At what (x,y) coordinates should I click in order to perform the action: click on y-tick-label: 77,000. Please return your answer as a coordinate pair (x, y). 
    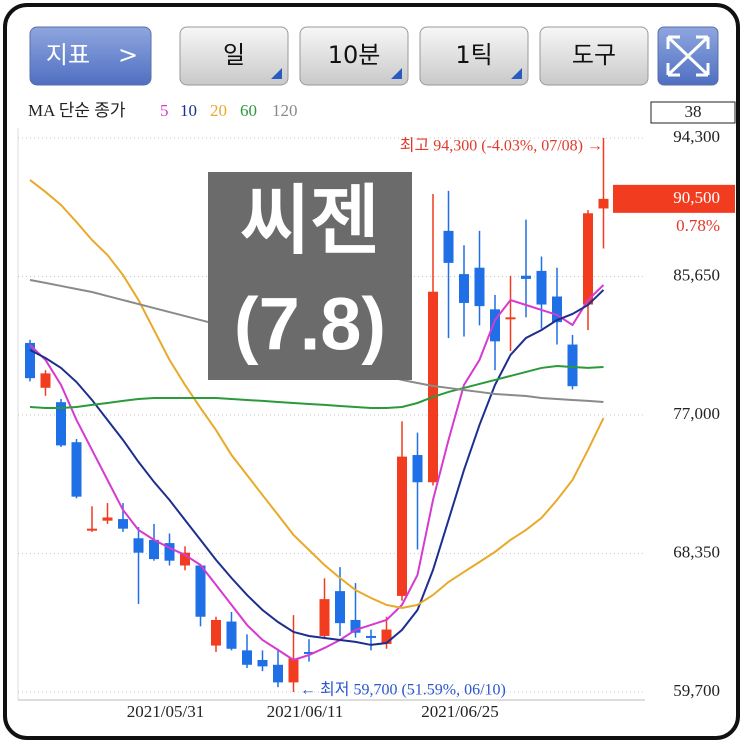
    Looking at the image, I should click on (696, 413).